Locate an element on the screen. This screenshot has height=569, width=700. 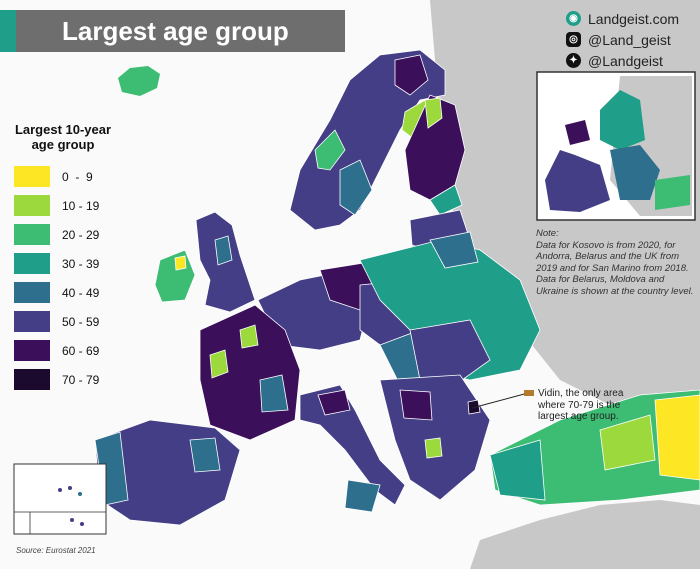
callout-line is located at coordinates (500, 400).